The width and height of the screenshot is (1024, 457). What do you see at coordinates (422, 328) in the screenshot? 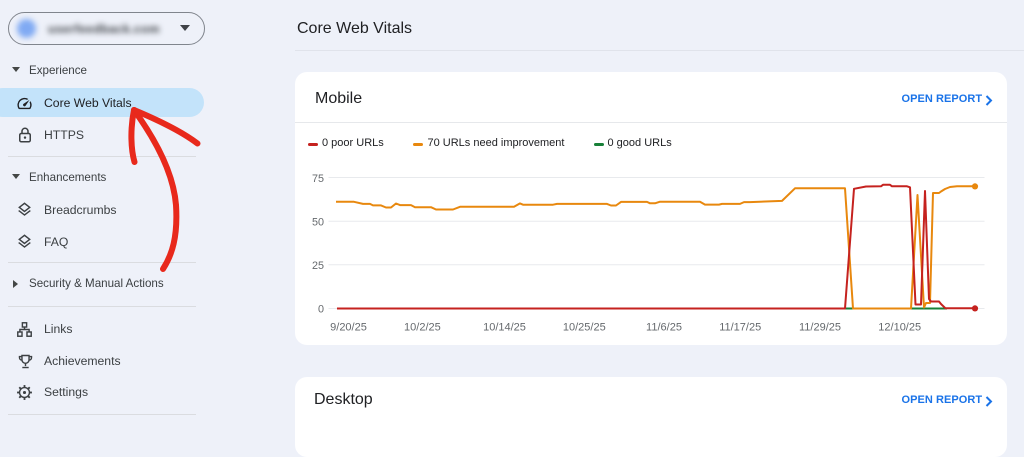
I see `svg-text: 10/2/25` at bounding box center [422, 328].